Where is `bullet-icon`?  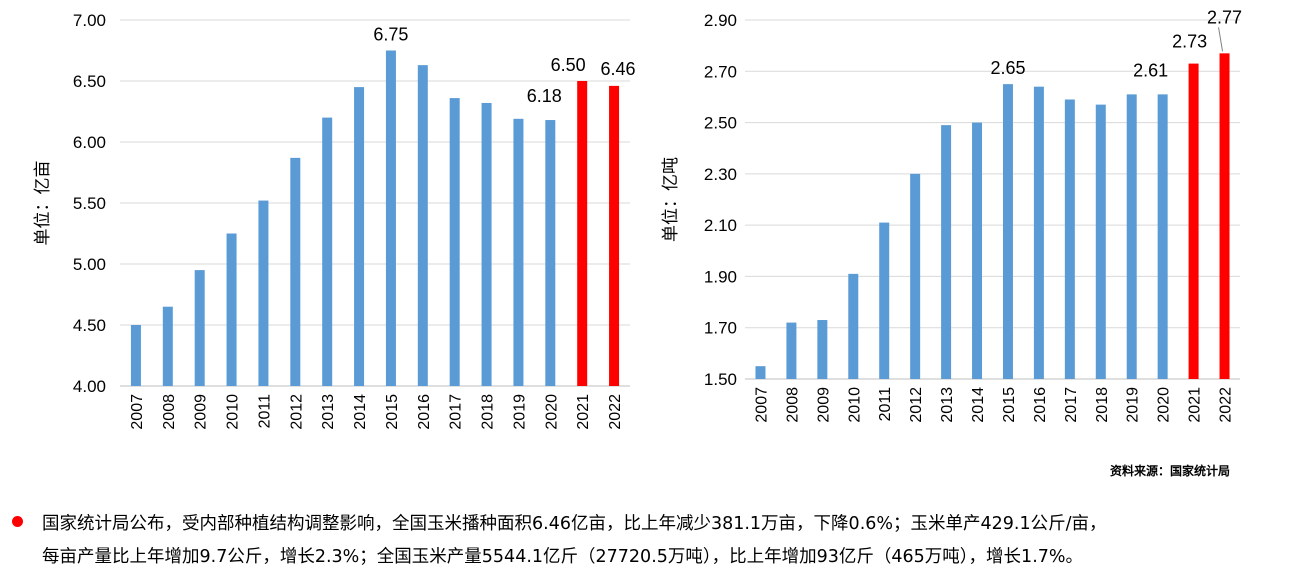
bullet-icon is located at coordinates (17, 521).